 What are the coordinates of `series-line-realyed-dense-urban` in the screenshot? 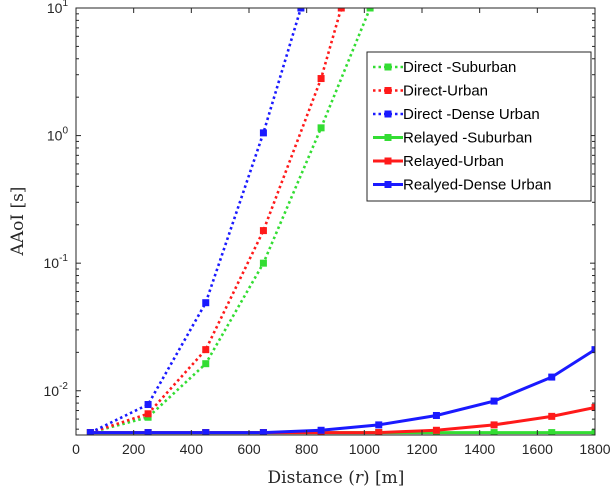 It's located at (342, 391).